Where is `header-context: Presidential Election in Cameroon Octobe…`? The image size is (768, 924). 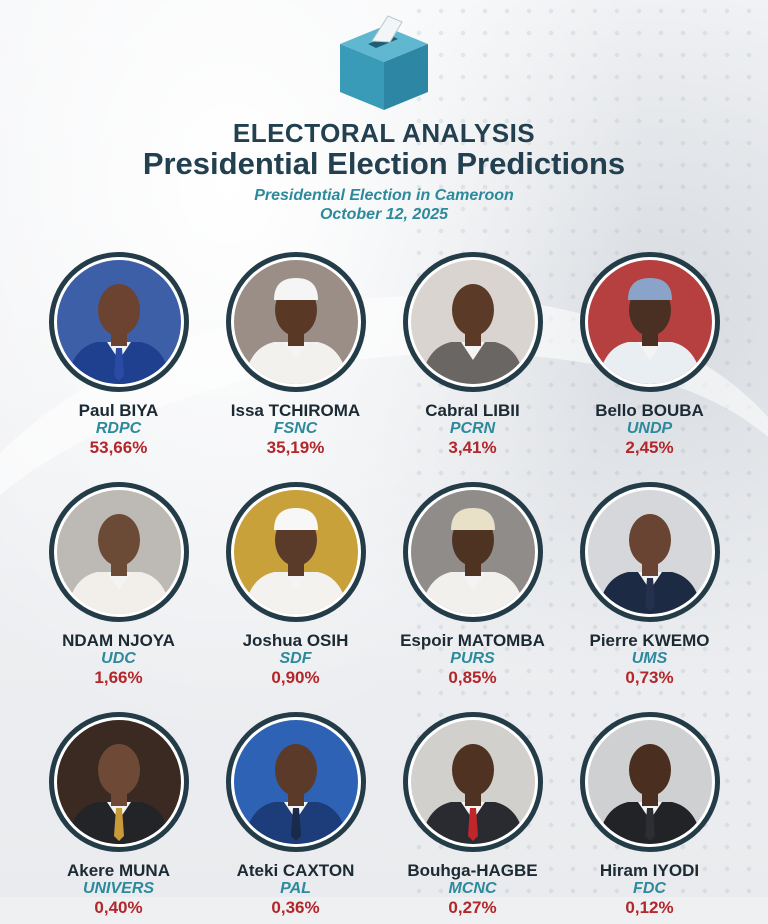
header-context: Presidential Election in Cameroon Octobe… is located at coordinates (384, 205).